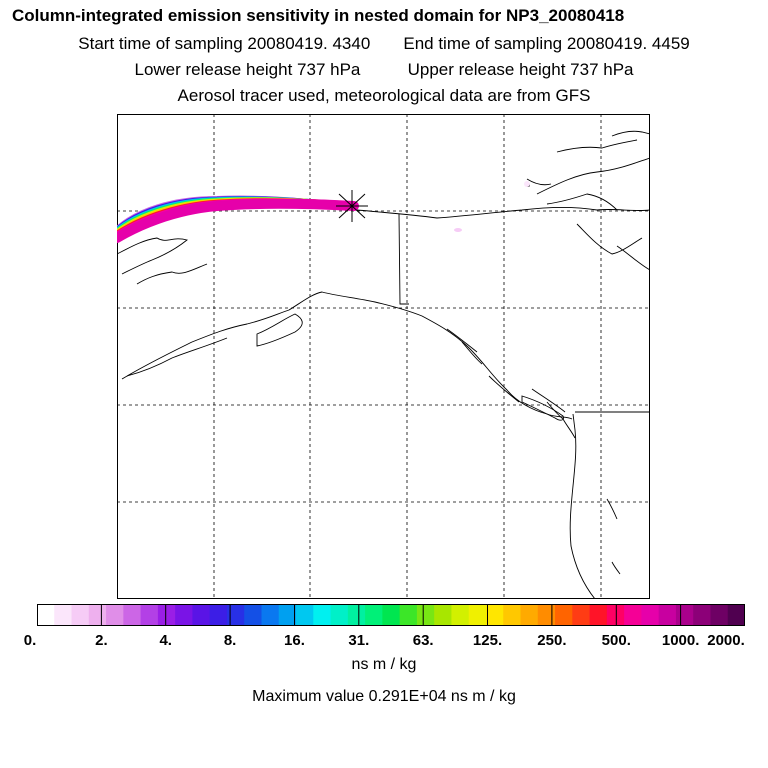 The image size is (768, 768). I want to click on colorbar-tick-label: 1000., so click(680, 640).